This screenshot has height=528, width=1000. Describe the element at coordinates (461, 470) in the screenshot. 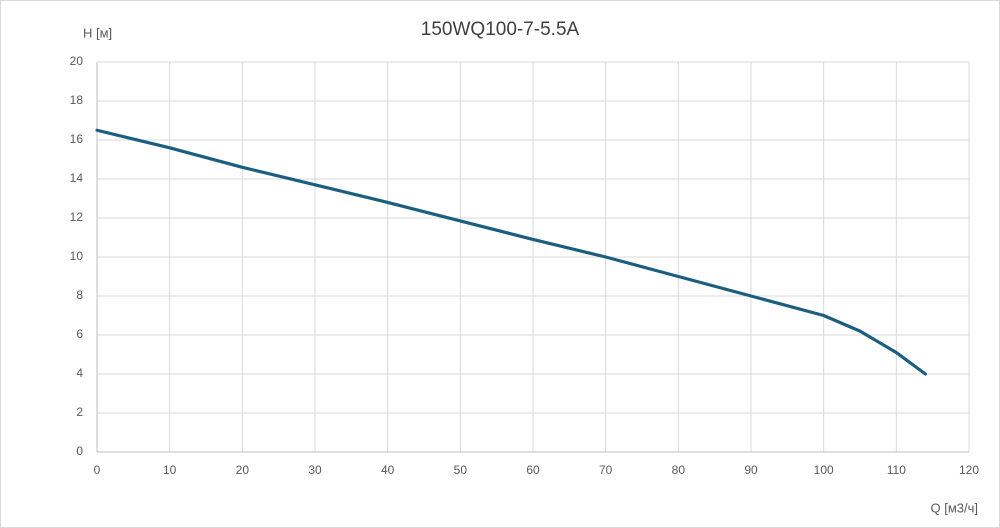

I see `x-tick-label: 50` at that location.